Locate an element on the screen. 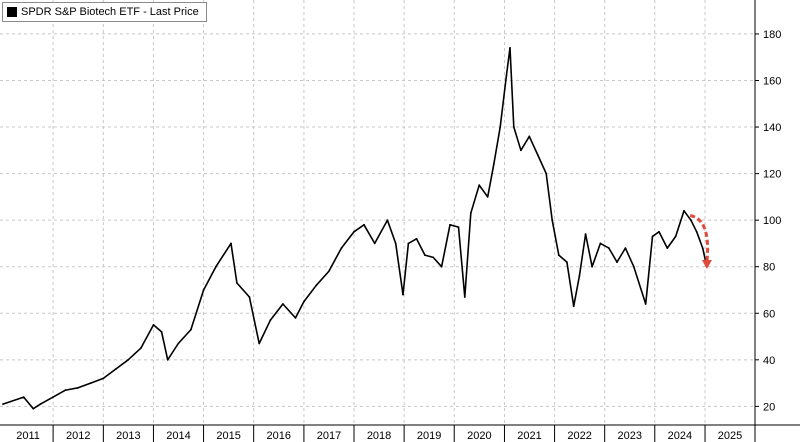 The width and height of the screenshot is (800, 442). y-axis: 20 40 60 80 100 120 140 160 180 is located at coordinates (767, 221).